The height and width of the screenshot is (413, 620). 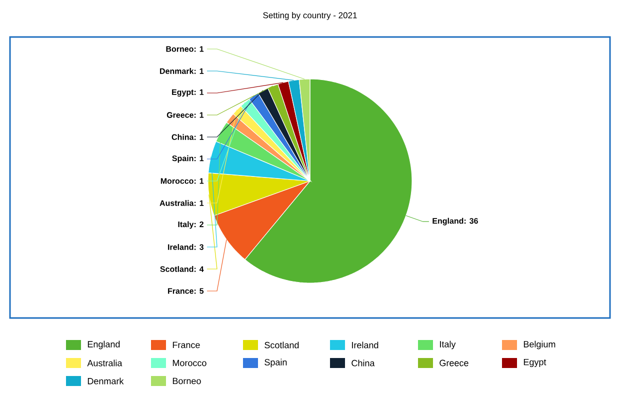 I want to click on data-label: Ireland: 3, so click(x=186, y=247).